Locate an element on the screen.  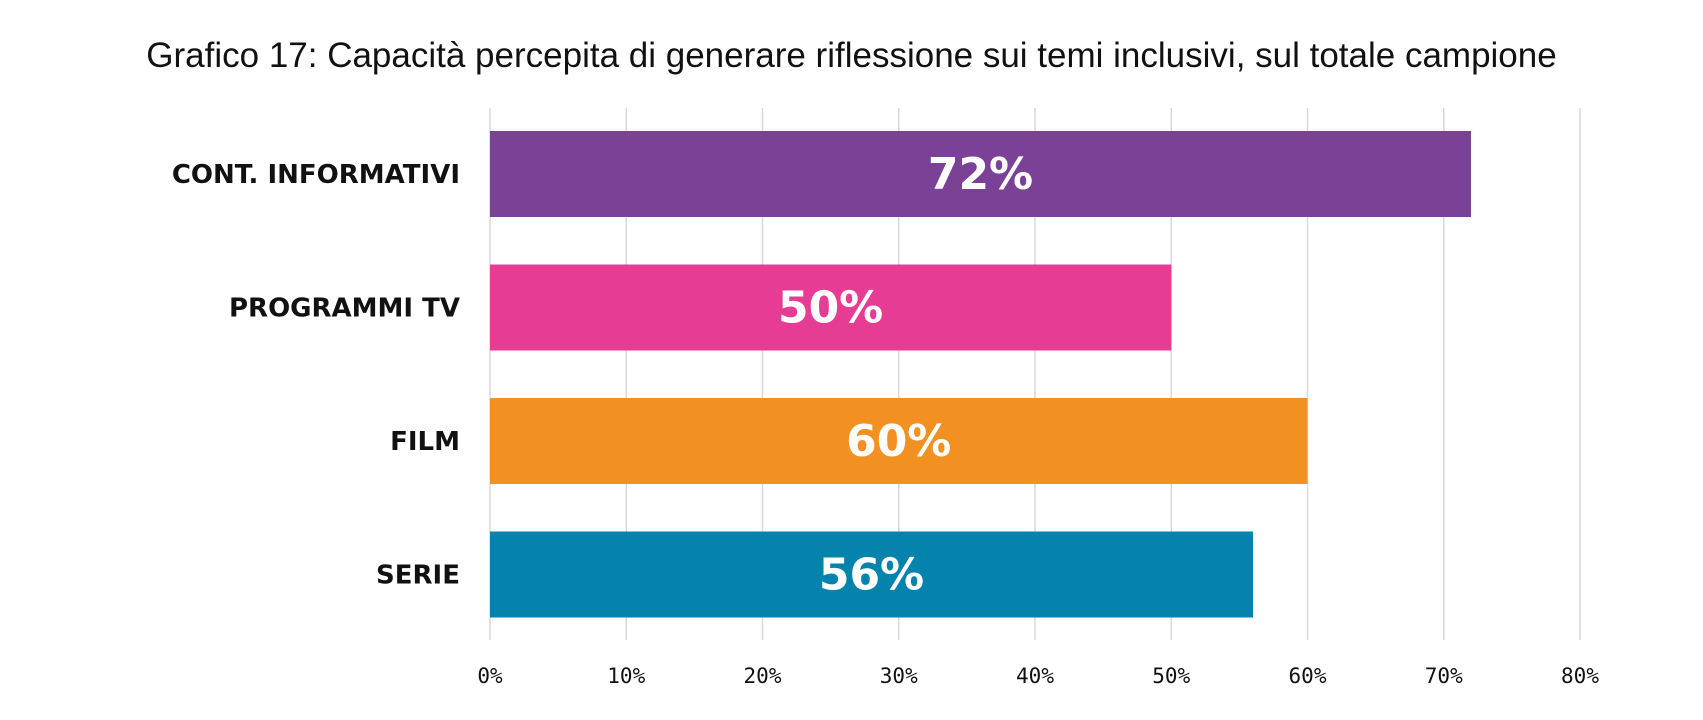
data-label: 56% is located at coordinates (871, 575).